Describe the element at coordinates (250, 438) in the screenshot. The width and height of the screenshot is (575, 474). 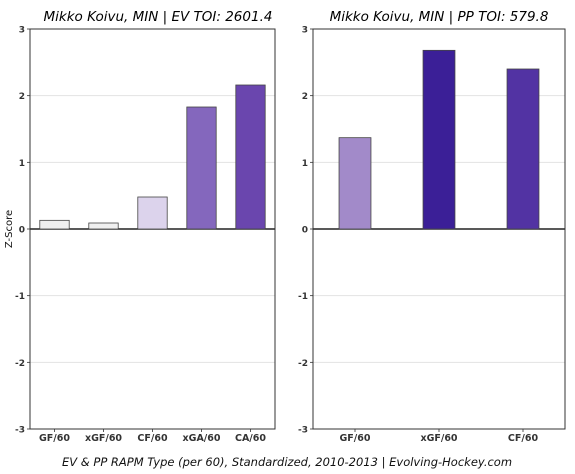
I see `x-tick-label: CA/60` at that location.